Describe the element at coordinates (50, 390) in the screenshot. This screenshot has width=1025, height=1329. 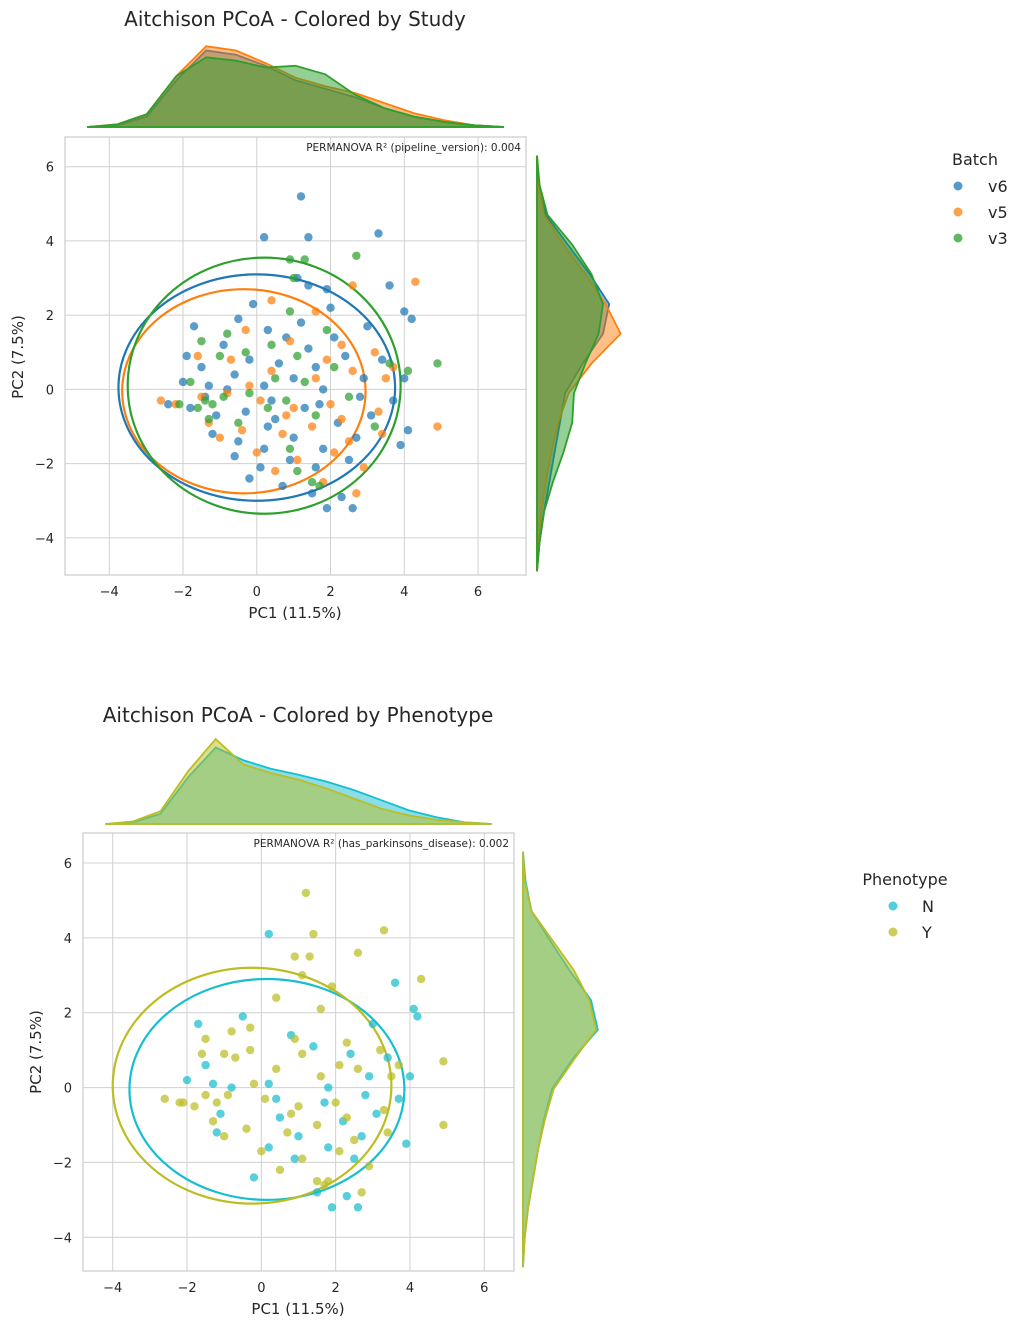
I see `y-tick-label: 0` at that location.